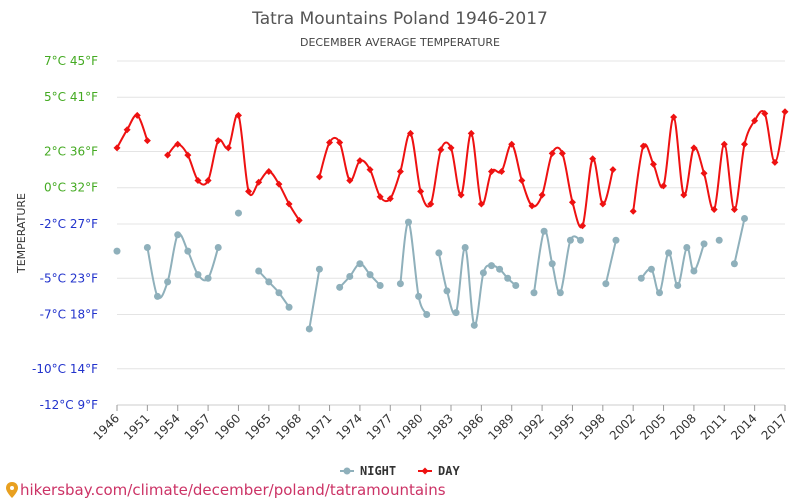 This screenshot has width=800, height=500. Describe the element at coordinates (400, 471) in the screenshot. I see `legend: NIGHT DAY` at that location.